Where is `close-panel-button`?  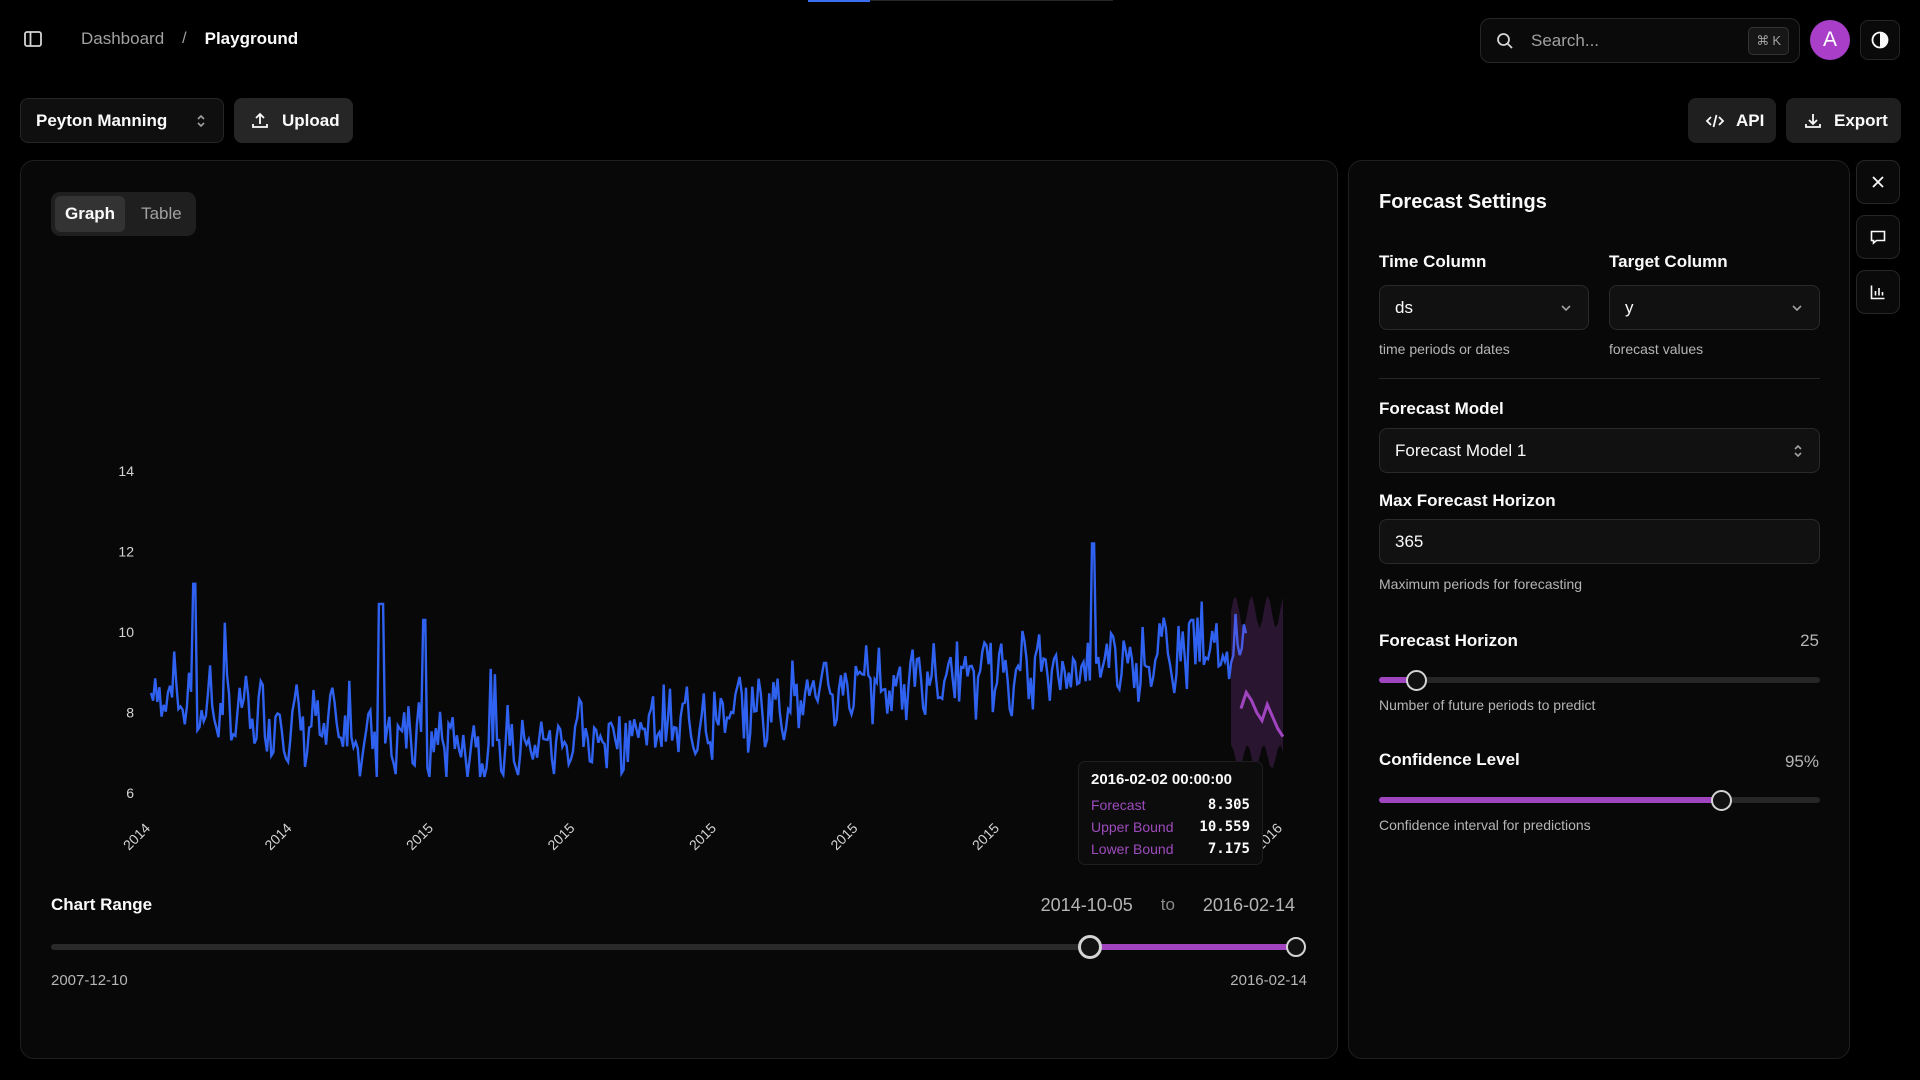
close-panel-button is located at coordinates (1878, 182).